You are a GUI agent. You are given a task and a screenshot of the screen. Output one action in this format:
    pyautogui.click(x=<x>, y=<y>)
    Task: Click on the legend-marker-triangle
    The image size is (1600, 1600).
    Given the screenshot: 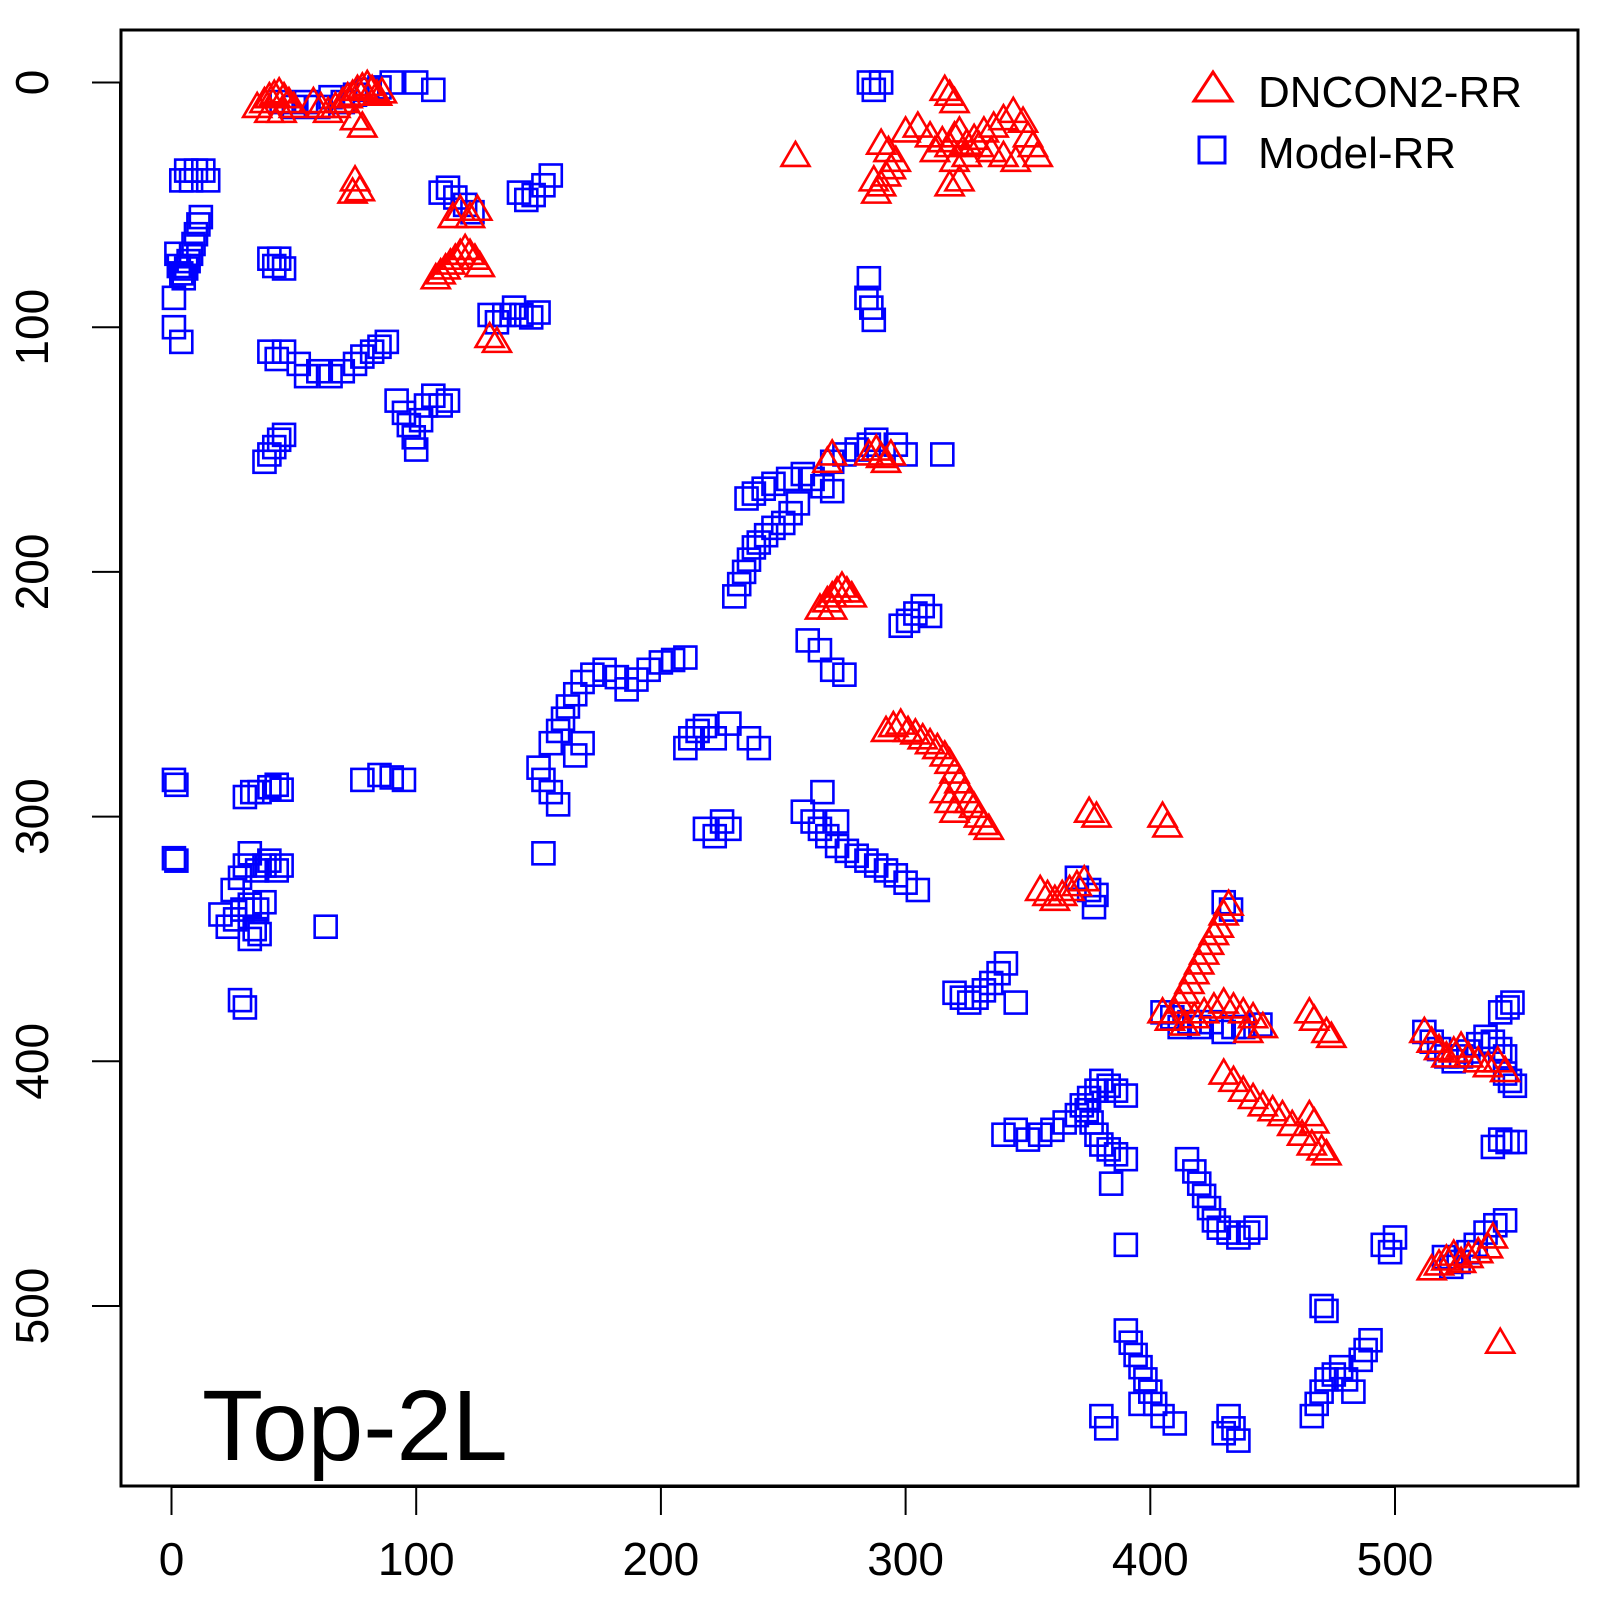 What is the action you would take?
    pyautogui.click(x=1213, y=86)
    